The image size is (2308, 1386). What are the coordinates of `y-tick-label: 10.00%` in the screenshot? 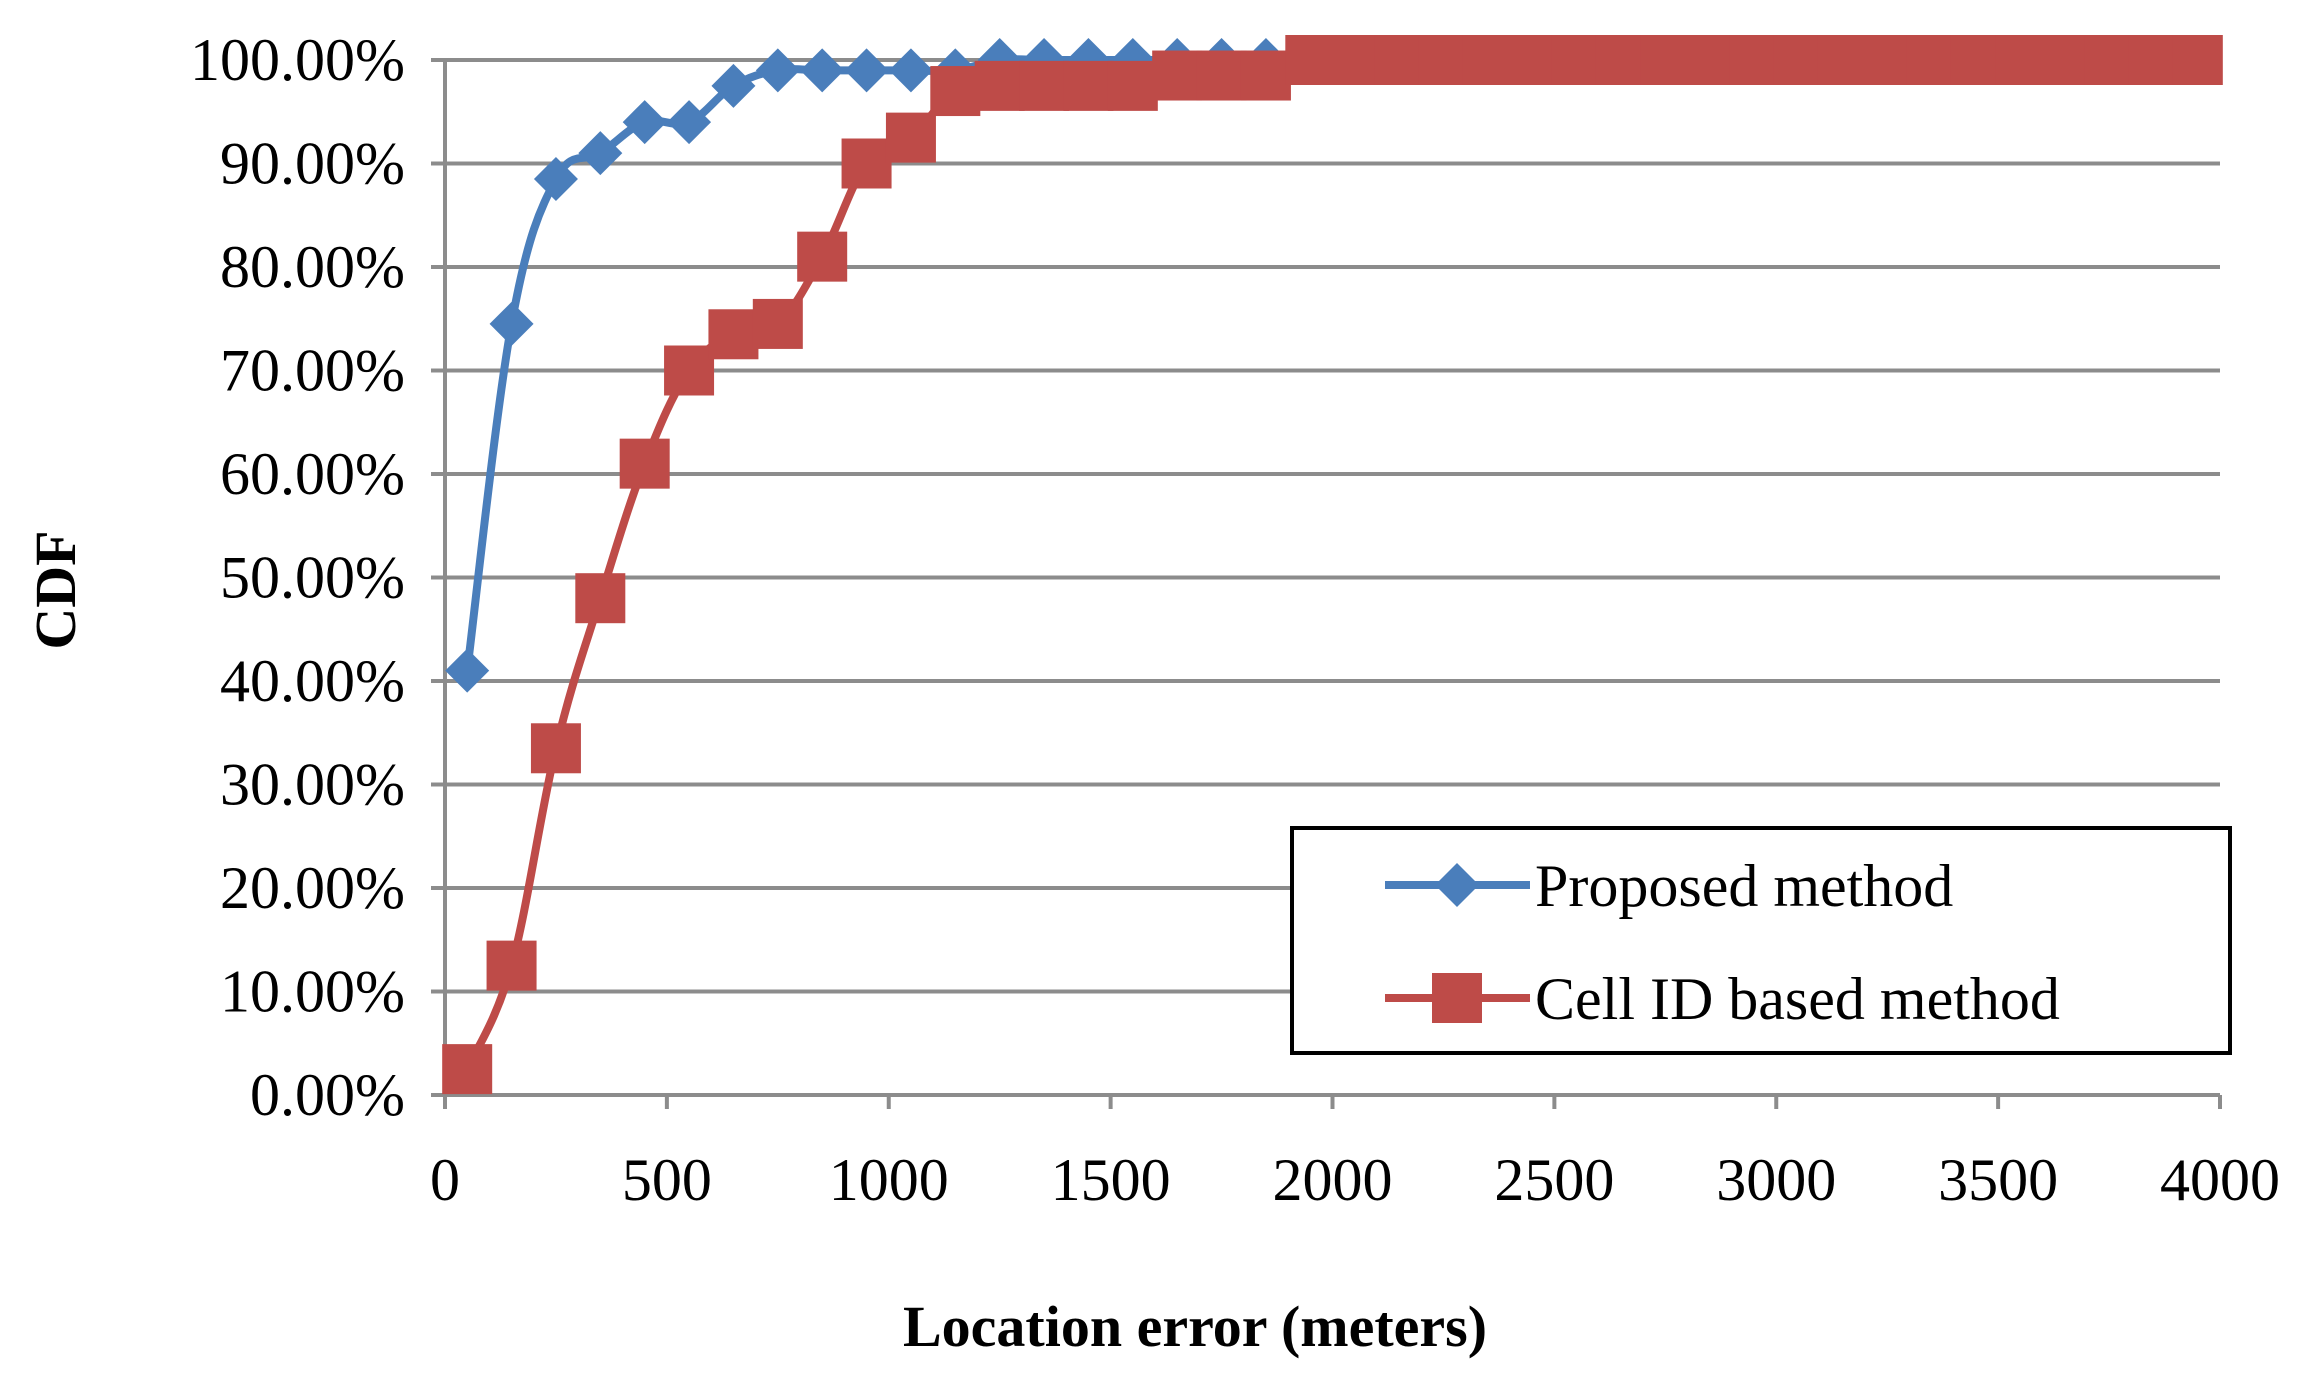 It's located at (312, 992).